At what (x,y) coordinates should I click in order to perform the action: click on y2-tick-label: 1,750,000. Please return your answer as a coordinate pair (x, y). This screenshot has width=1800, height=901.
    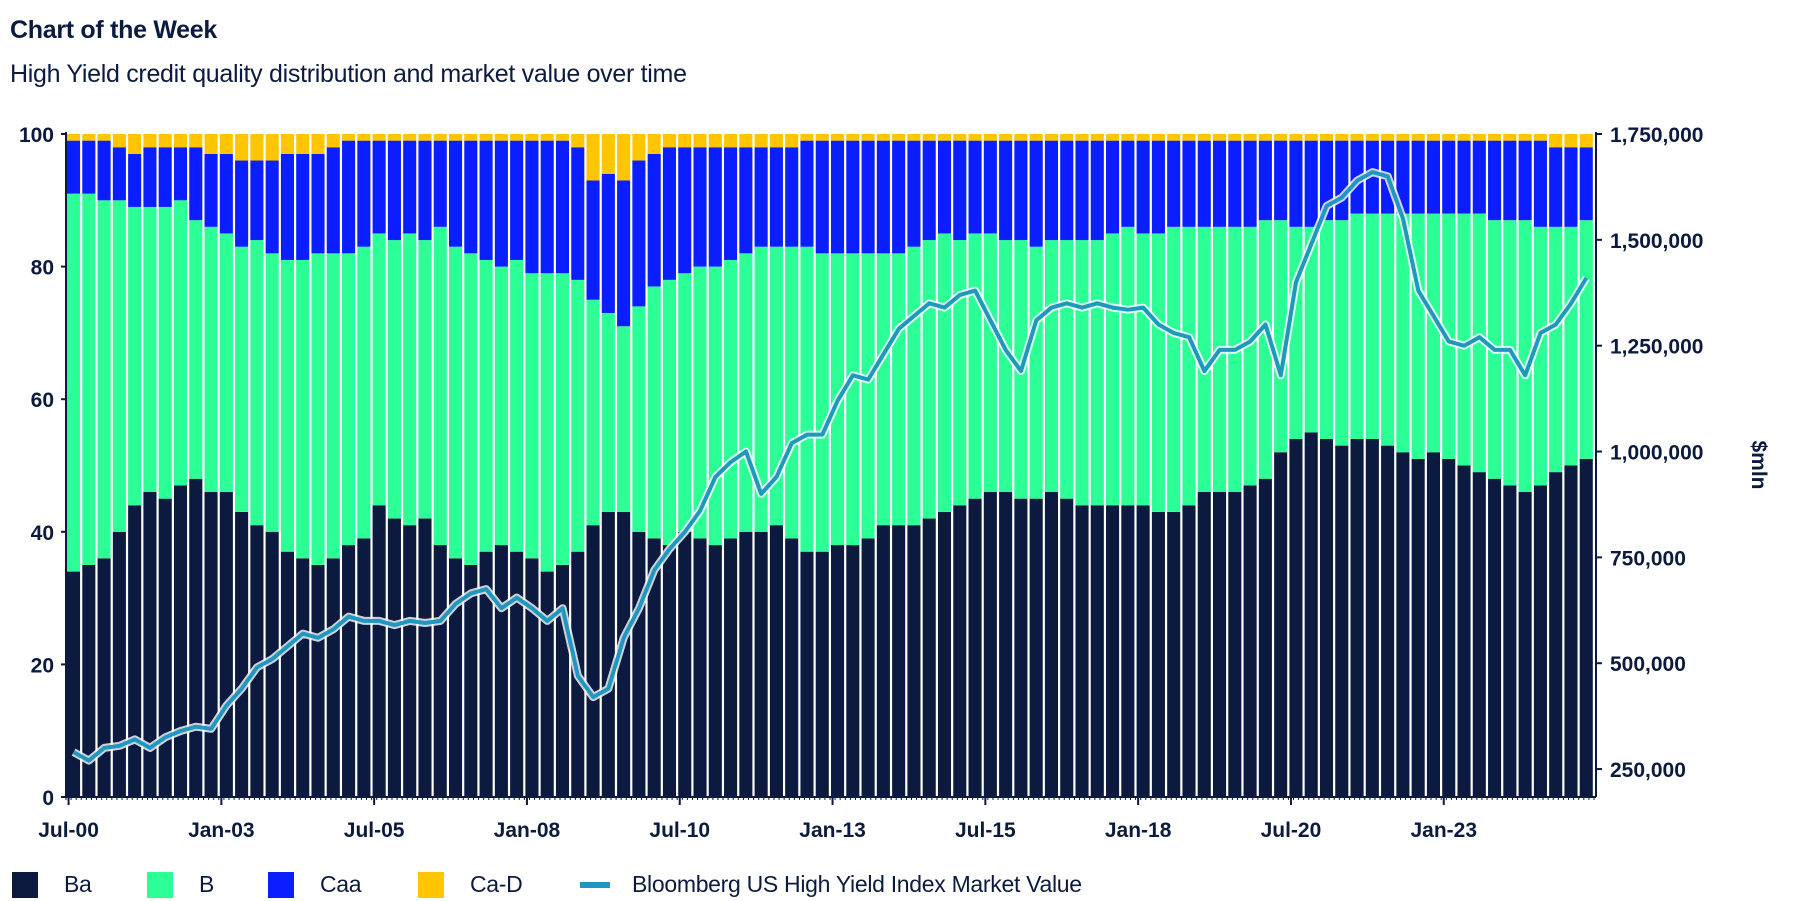
    Looking at the image, I should click on (1656, 135).